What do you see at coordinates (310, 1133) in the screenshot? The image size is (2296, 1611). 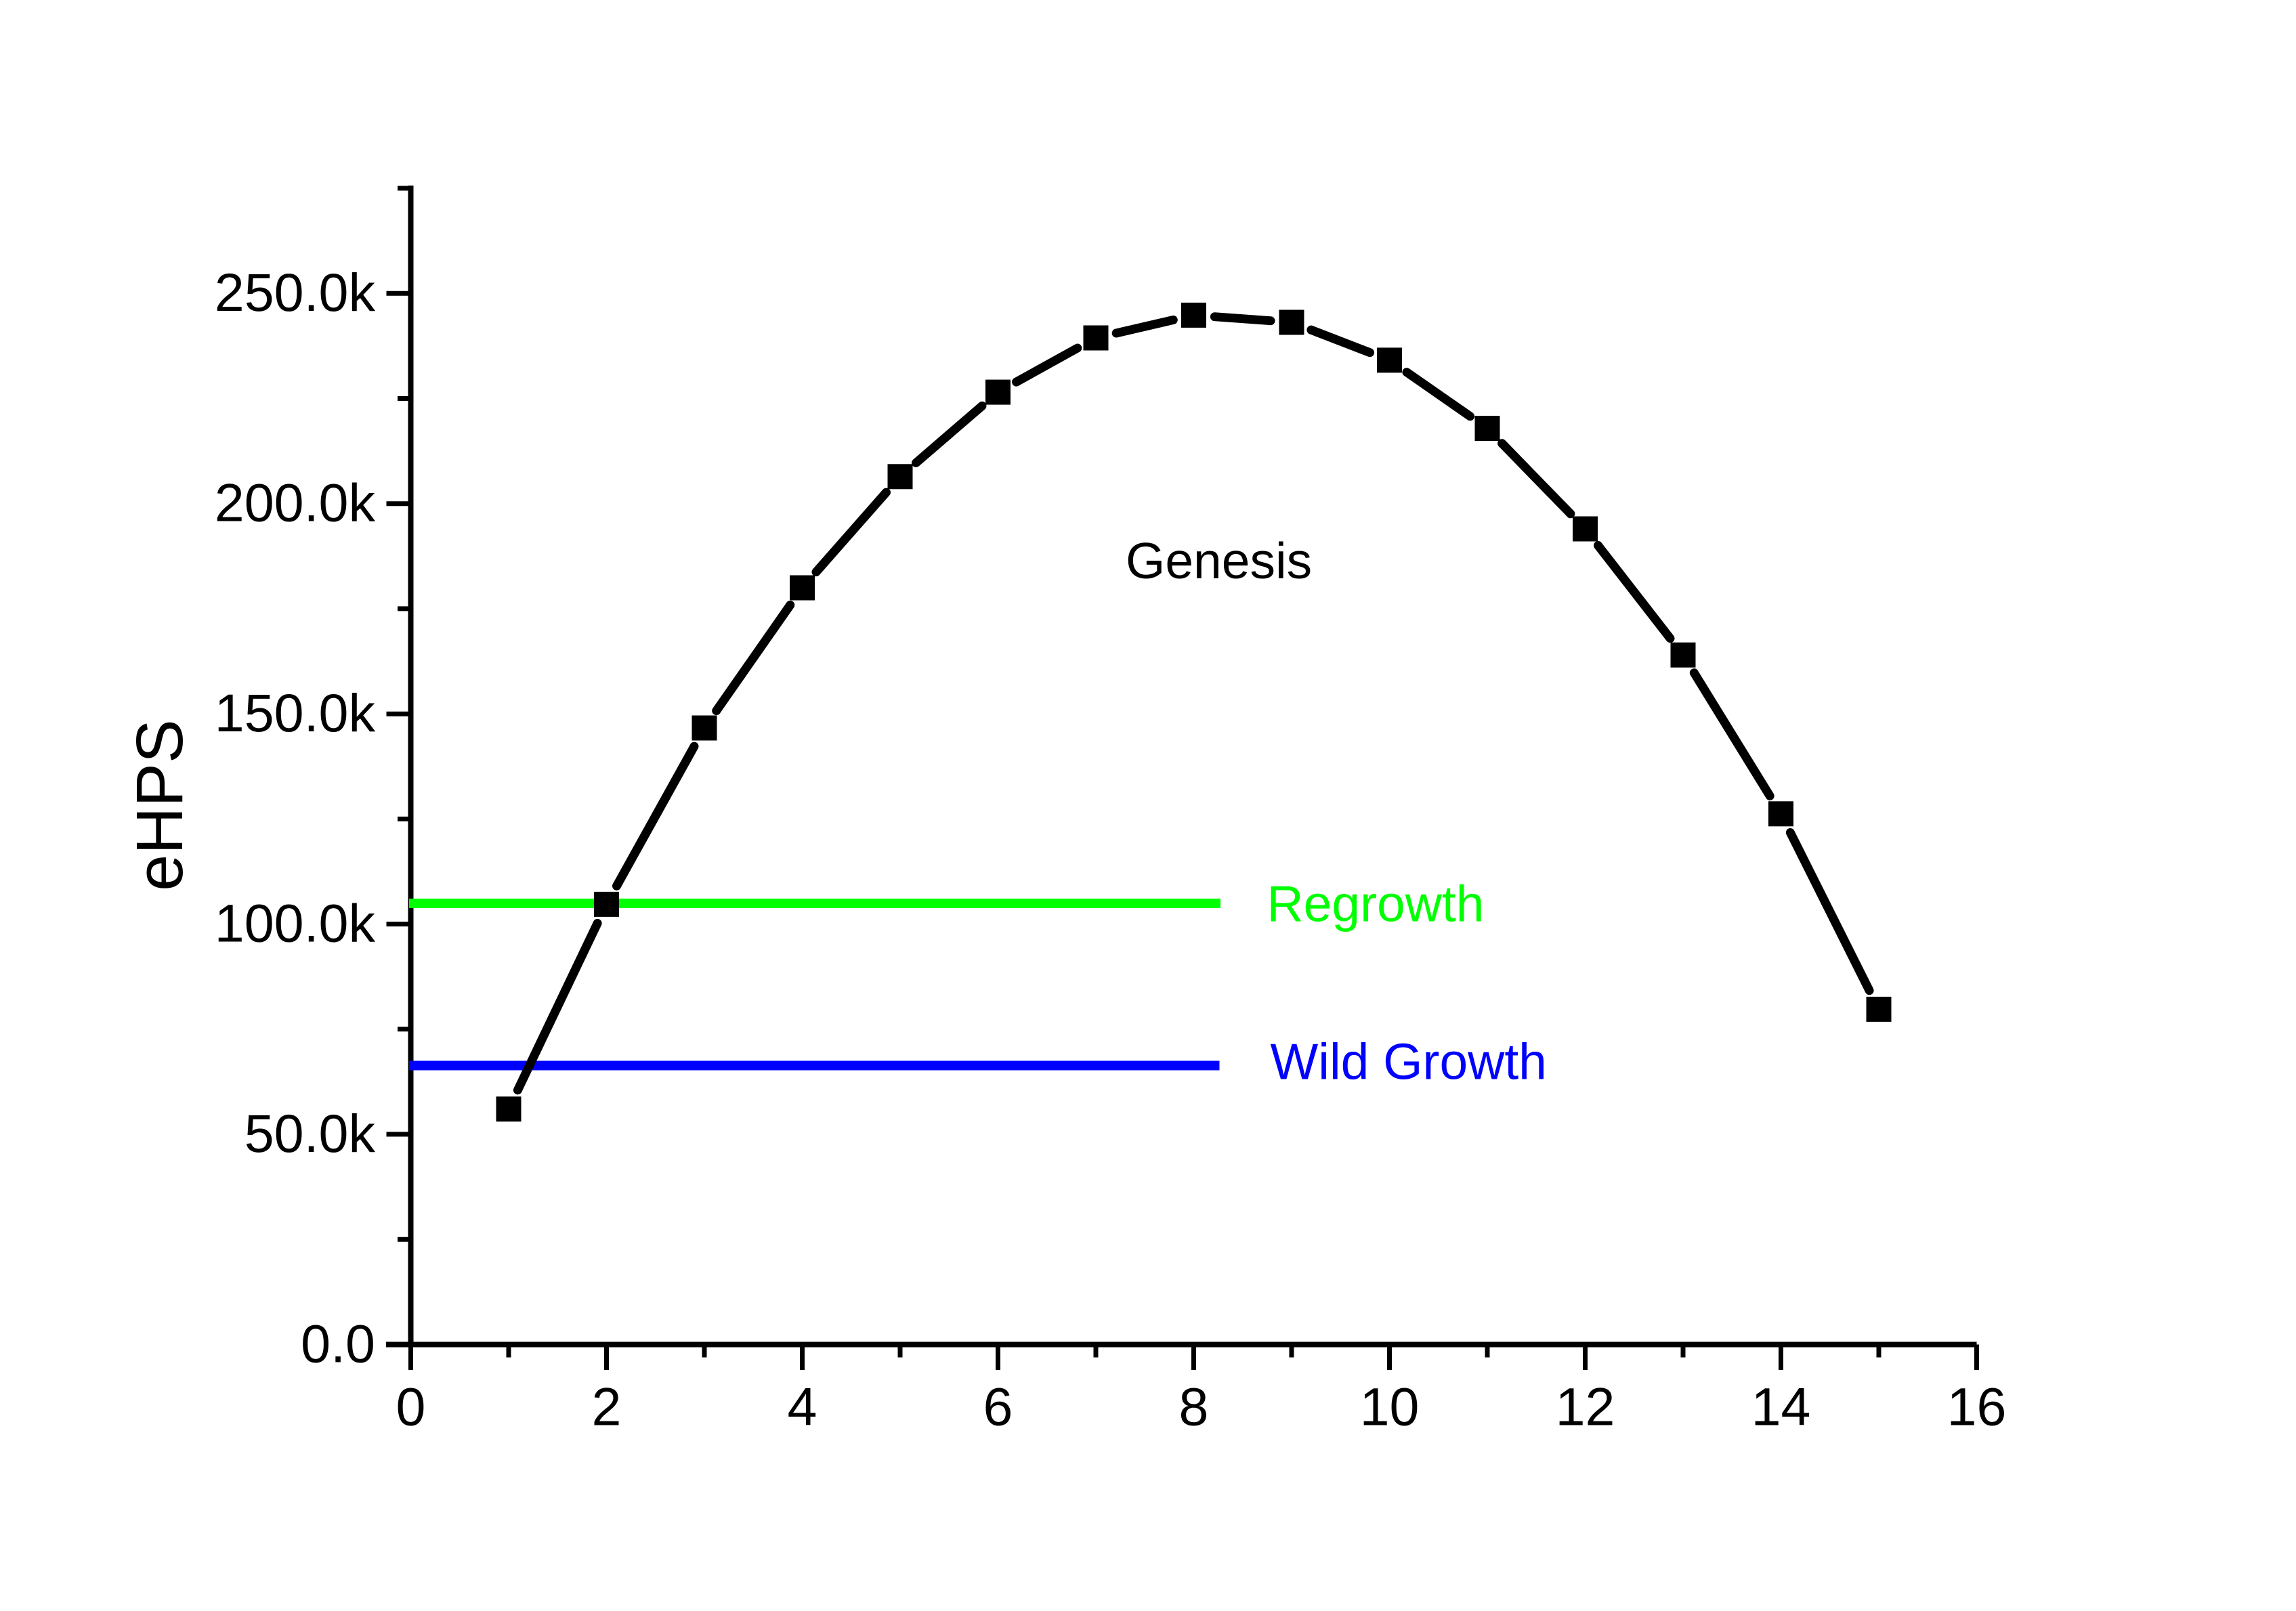 I see `svg-text: 50.0k` at bounding box center [310, 1133].